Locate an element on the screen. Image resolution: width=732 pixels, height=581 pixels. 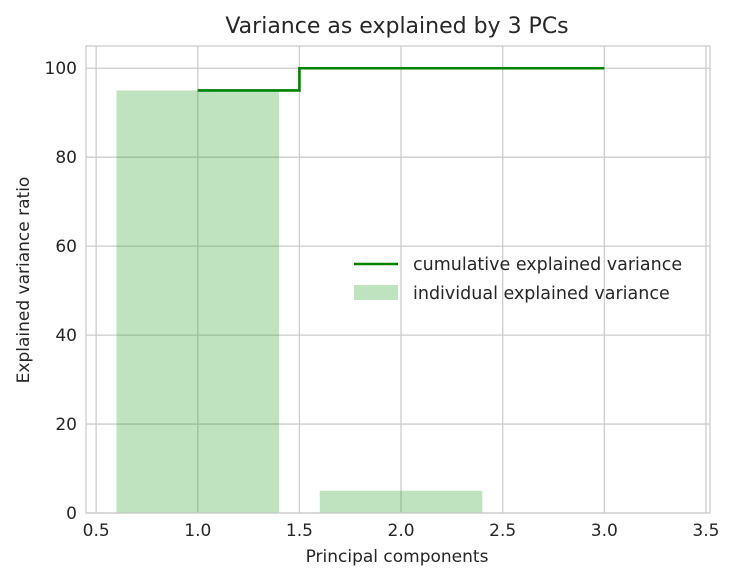
x-axis-label: Principal components is located at coordinates (397, 557).